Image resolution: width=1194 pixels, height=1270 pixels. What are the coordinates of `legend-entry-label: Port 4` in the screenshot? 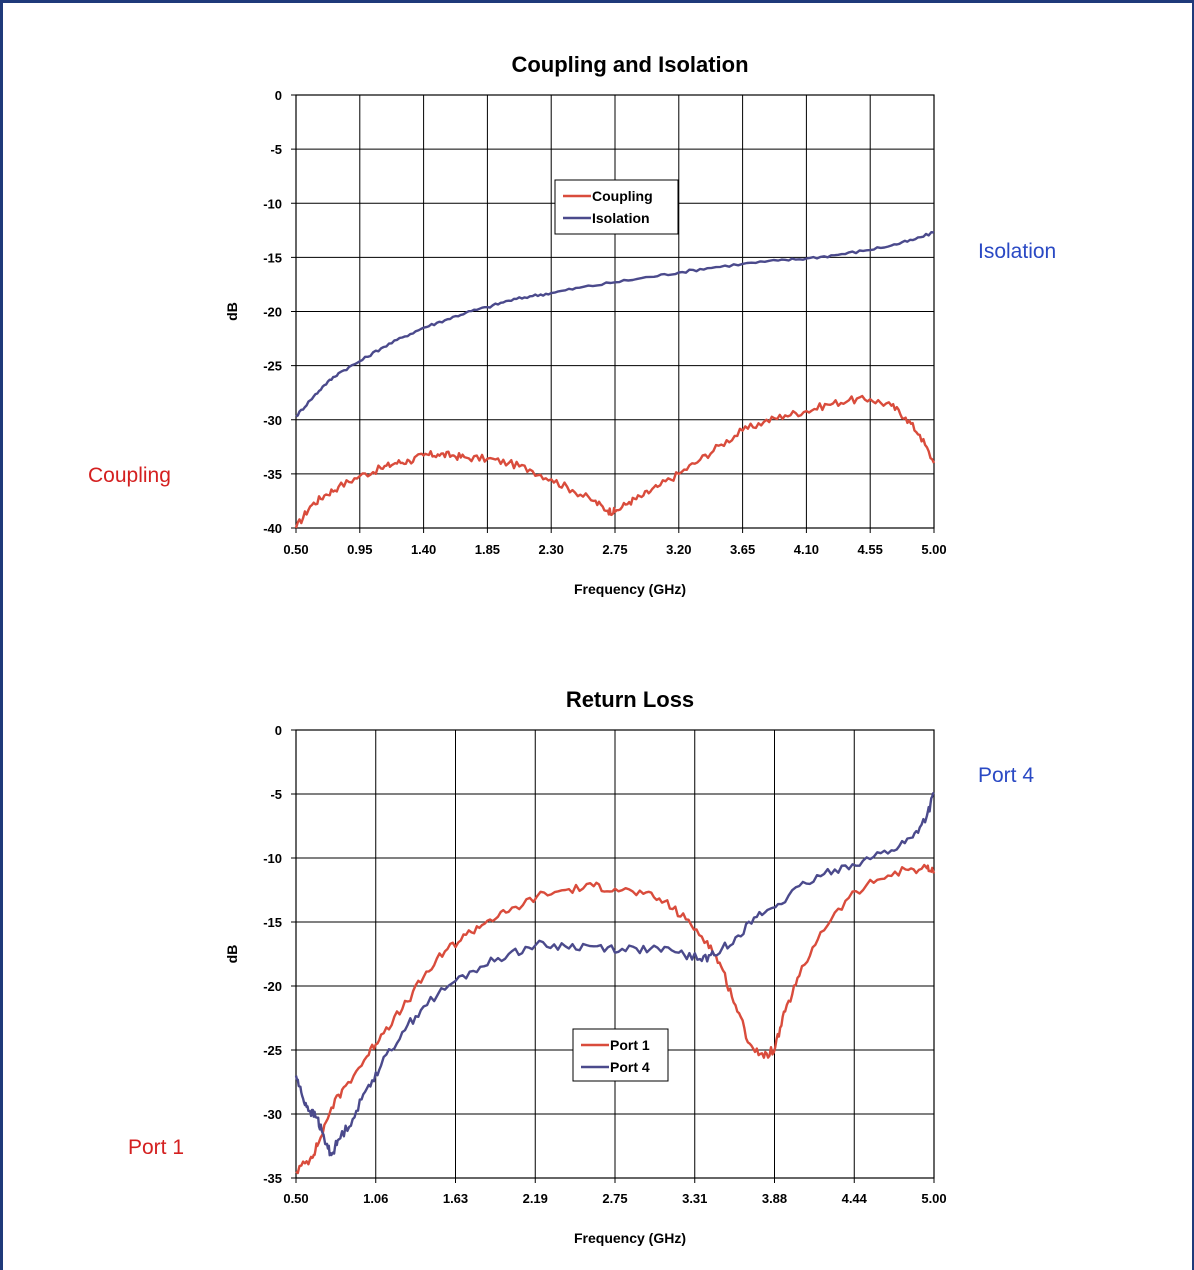 It's located at (630, 1067).